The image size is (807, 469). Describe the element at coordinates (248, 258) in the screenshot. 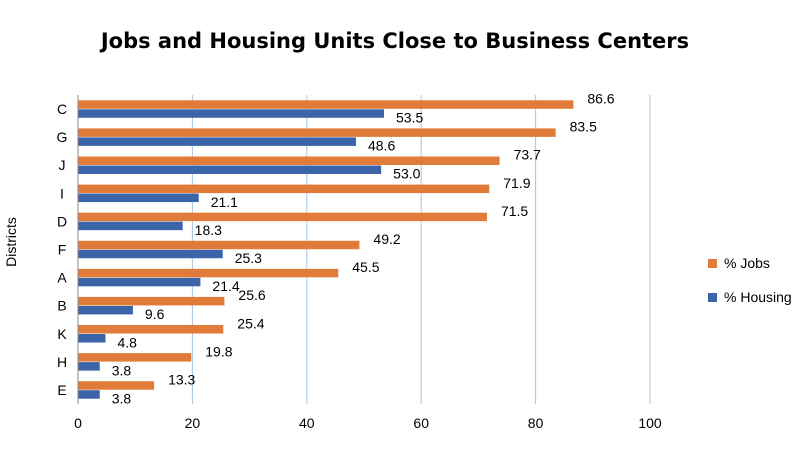

I see `data-label-housing: 25.3` at that location.